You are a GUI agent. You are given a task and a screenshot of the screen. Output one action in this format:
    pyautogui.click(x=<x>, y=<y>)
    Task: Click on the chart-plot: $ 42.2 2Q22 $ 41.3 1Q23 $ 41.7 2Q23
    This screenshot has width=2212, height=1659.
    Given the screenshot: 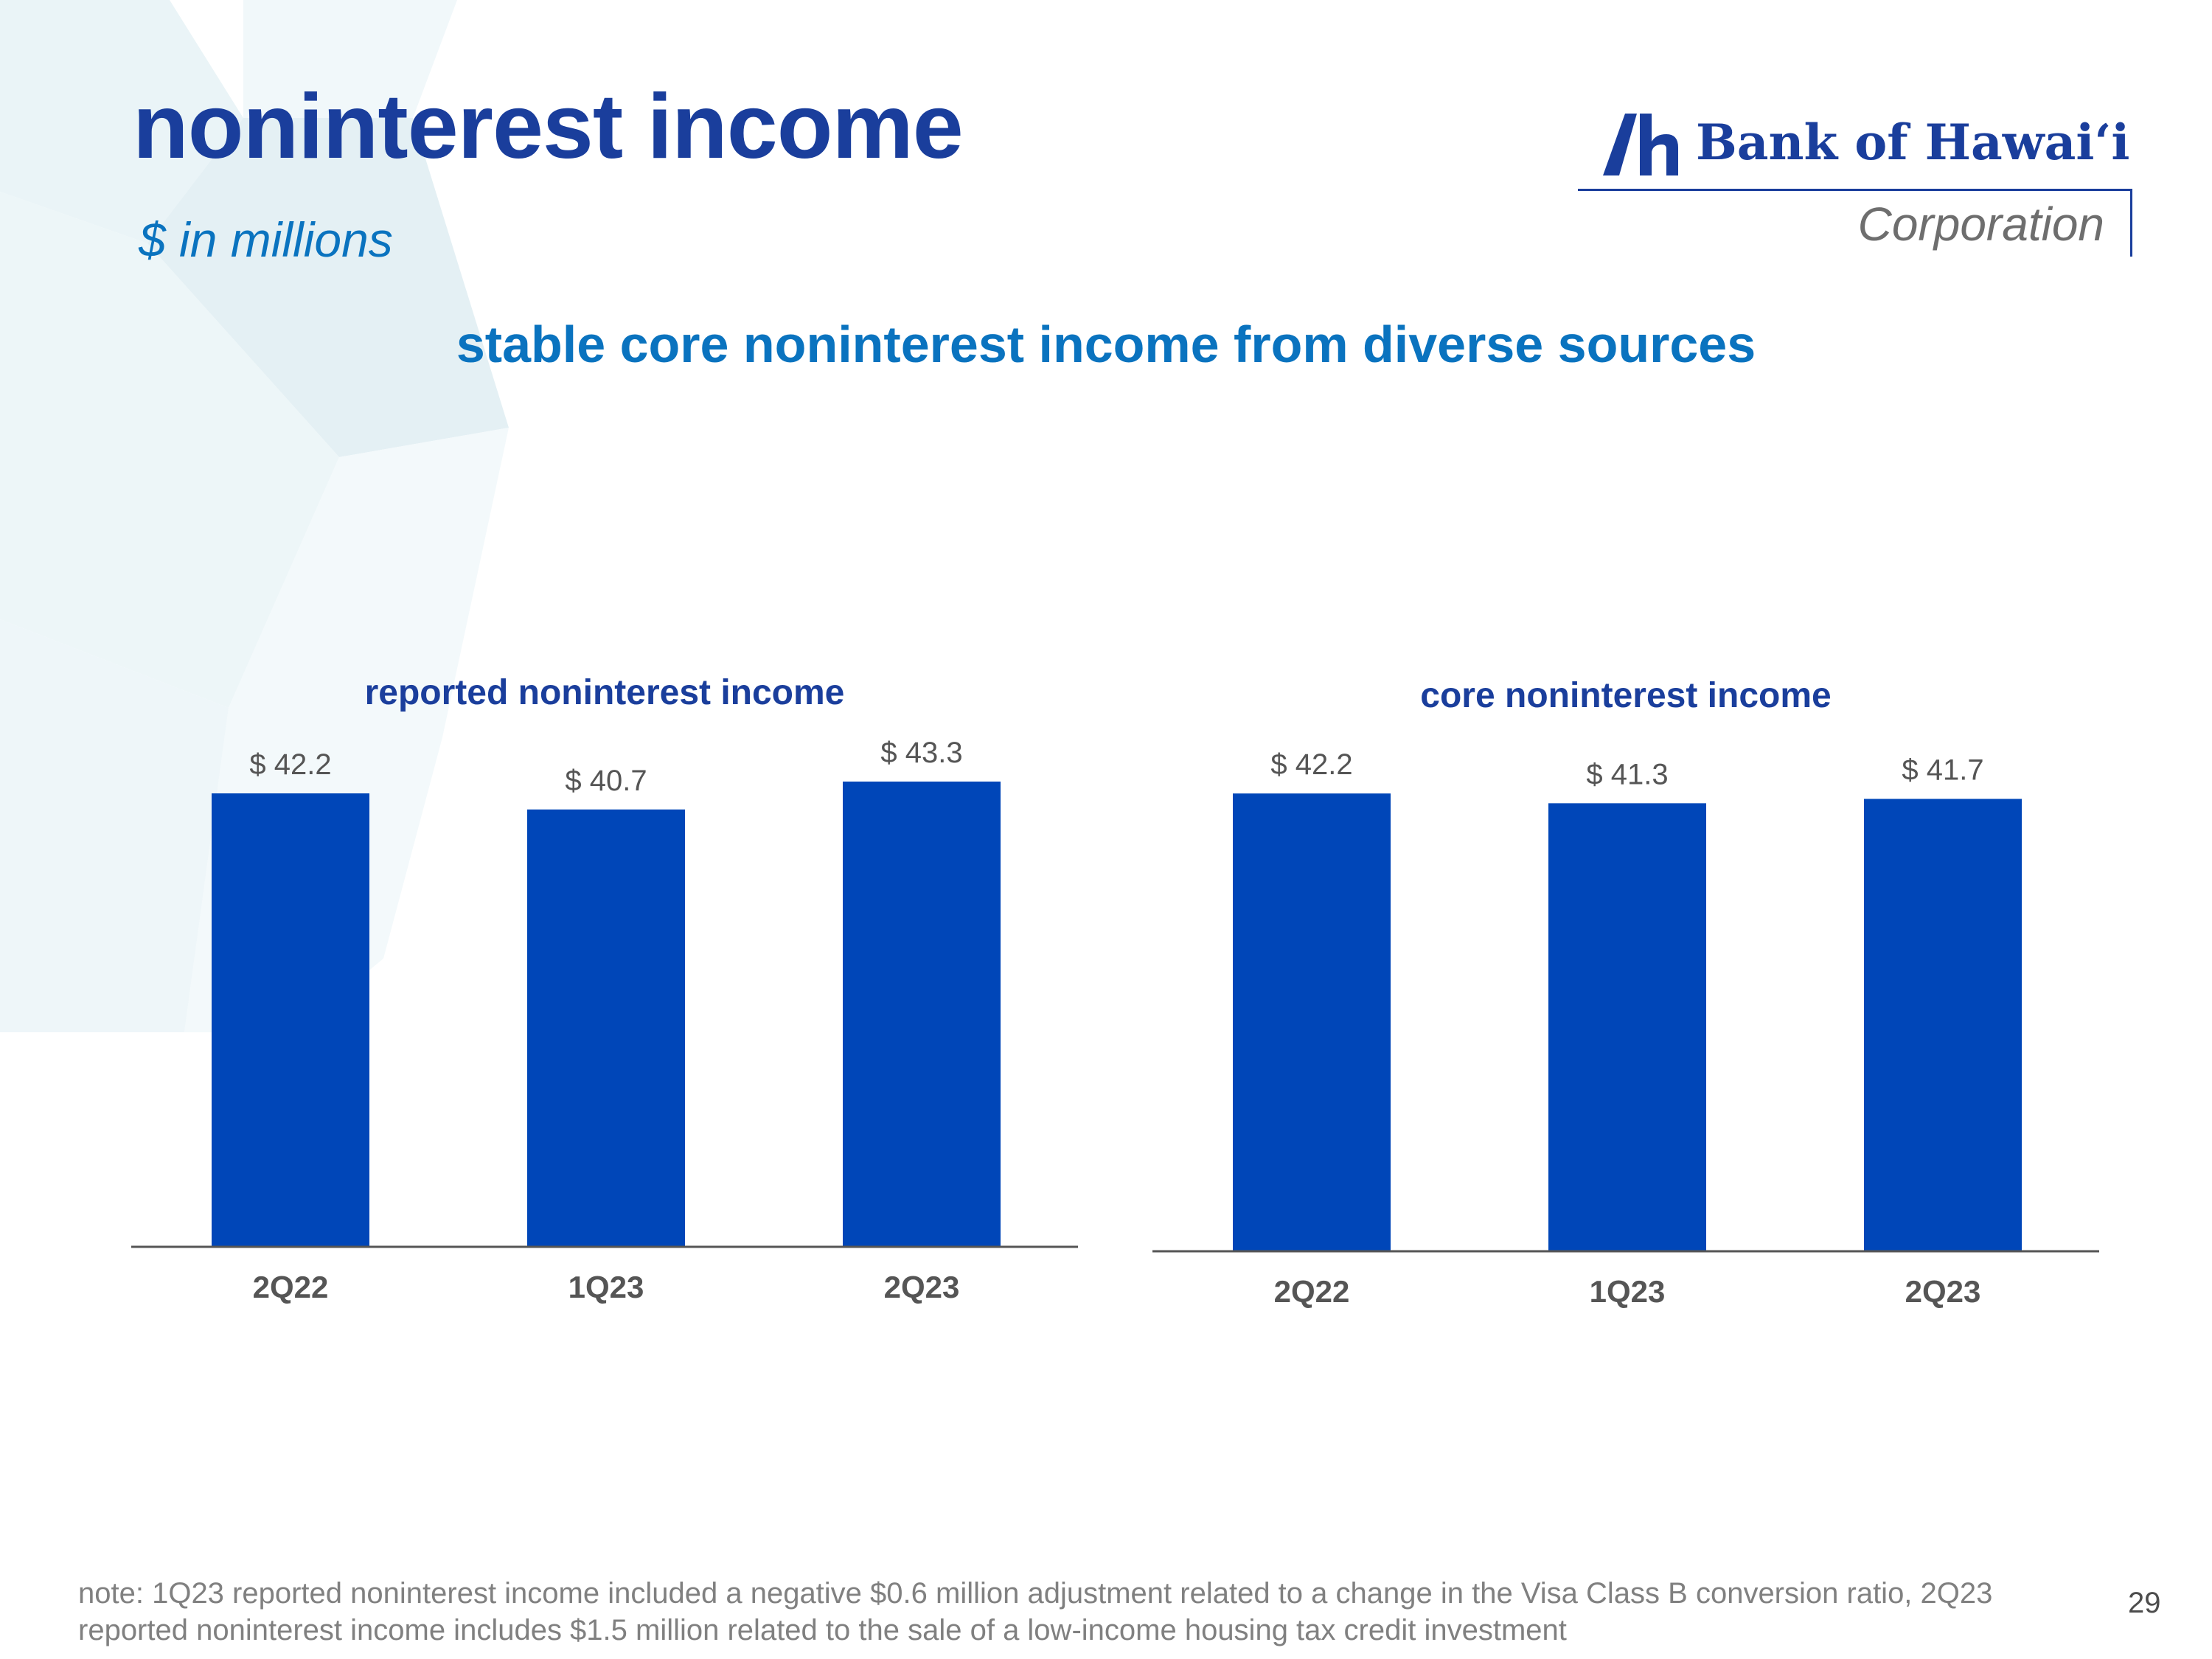 What is the action you would take?
    pyautogui.click(x=1625, y=1028)
    